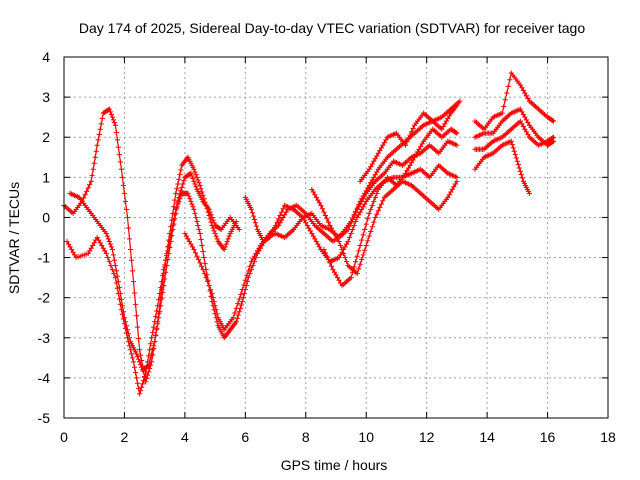 Image resolution: width=640 pixels, height=480 pixels. I want to click on y-tick-label: -5, so click(44, 418).